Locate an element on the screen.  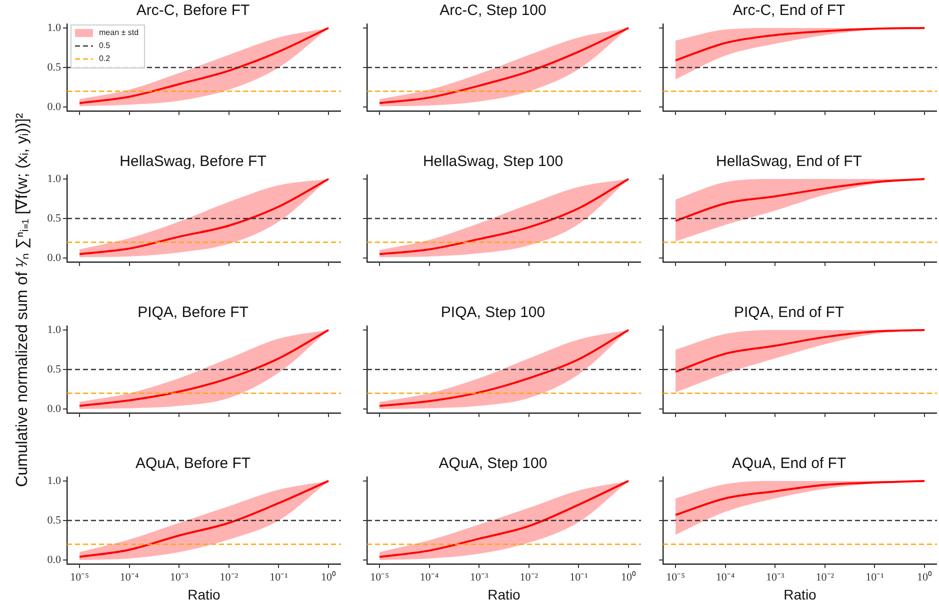
chart-title: PIQA, Before FT is located at coordinates (193, 313).